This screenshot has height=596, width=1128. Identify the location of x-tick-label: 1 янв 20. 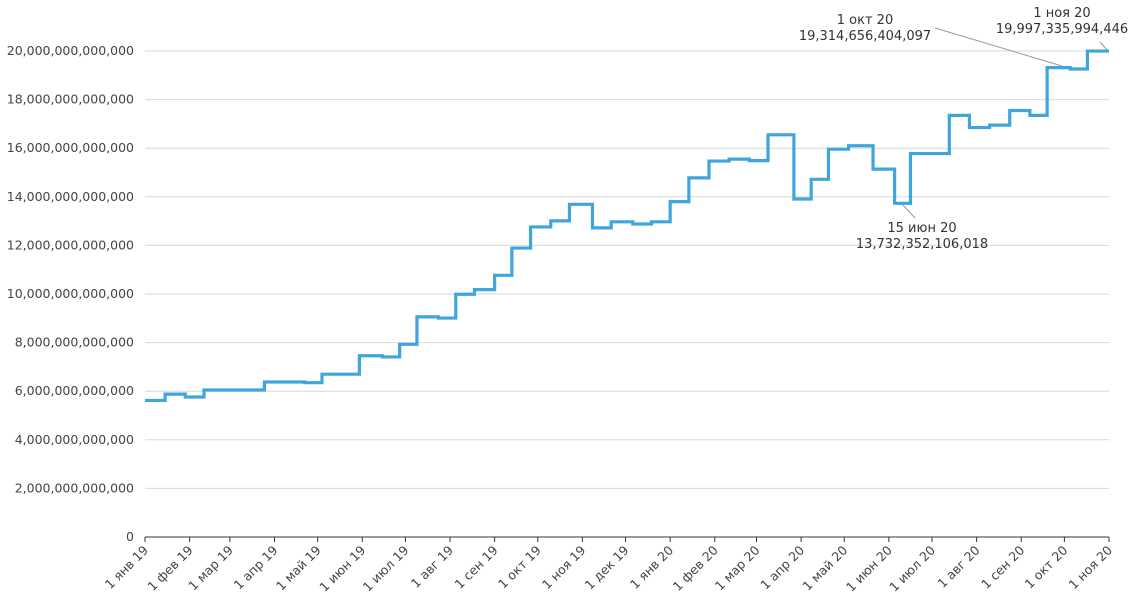
(651, 566).